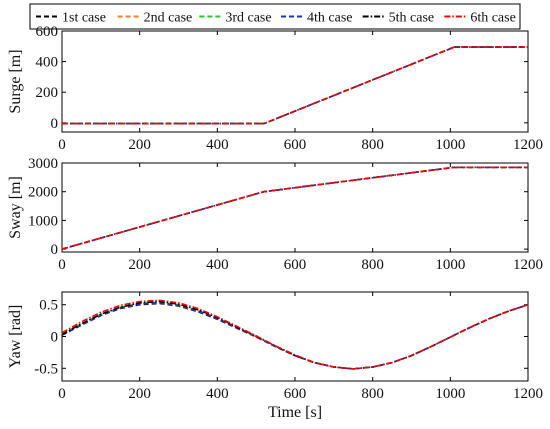 The height and width of the screenshot is (429, 550). I want to click on legend-label-2nd-case: 2nd case, so click(168, 18).